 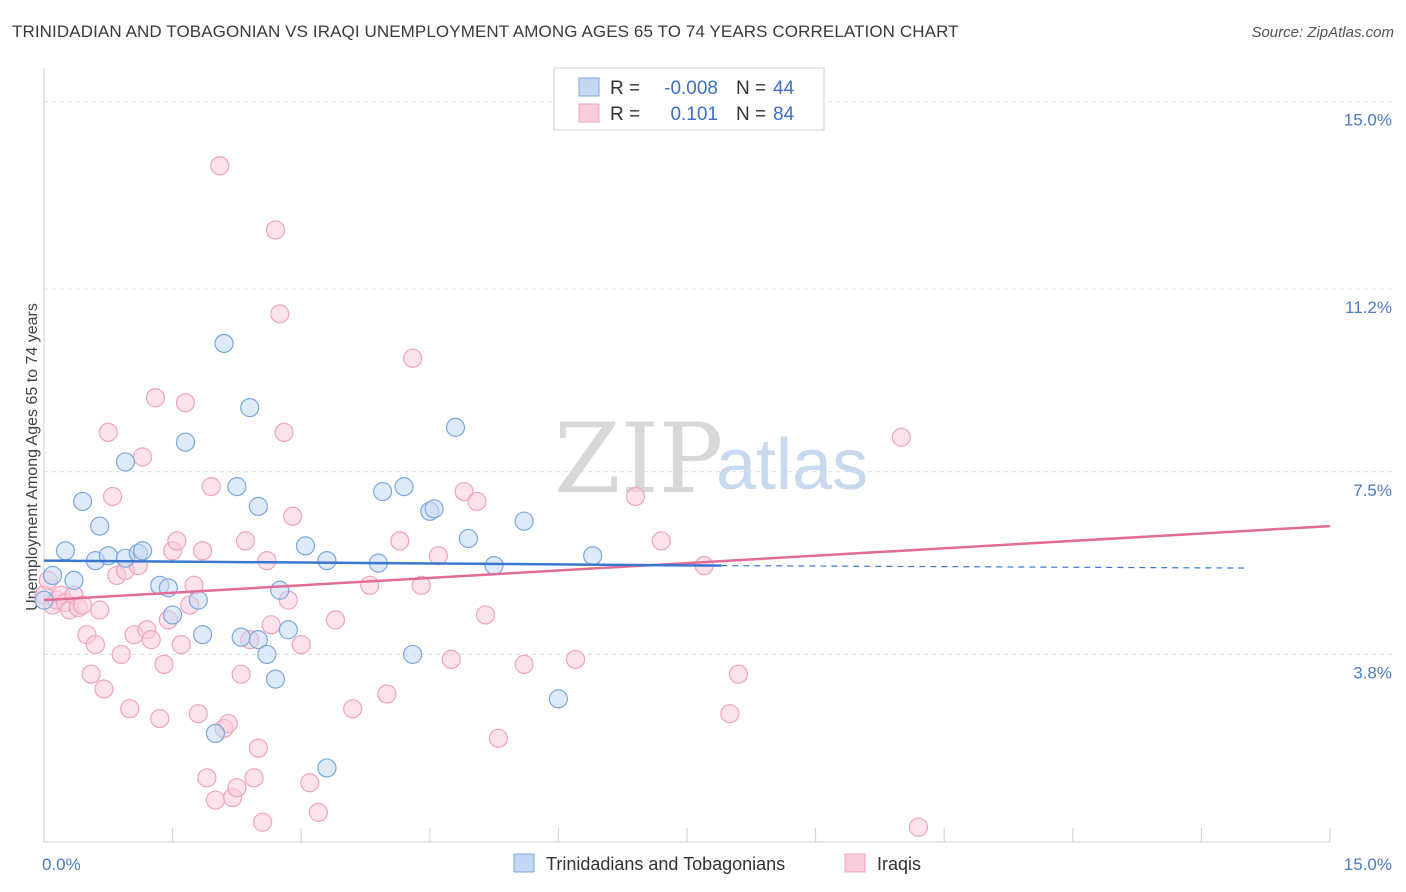 I want to click on y-tick-label: 11.2%, so click(x=1368, y=307).